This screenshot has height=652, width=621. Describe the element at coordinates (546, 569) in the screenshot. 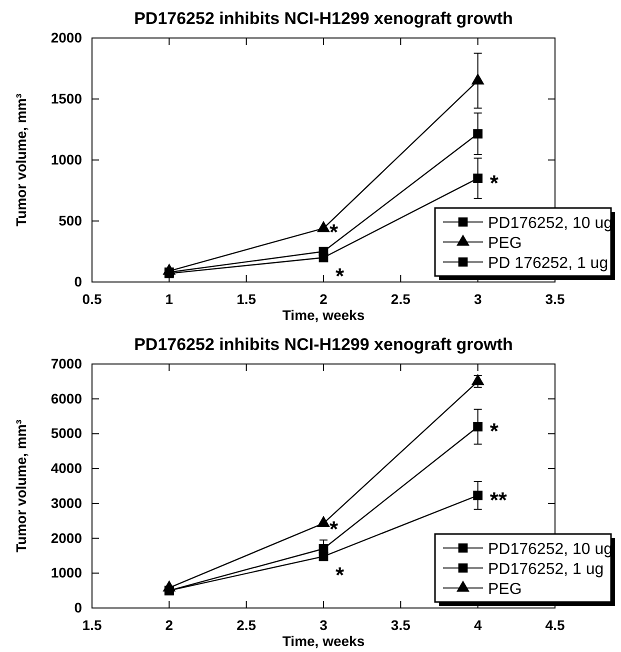

I see `legend-label: PD176252, 1 ug` at that location.